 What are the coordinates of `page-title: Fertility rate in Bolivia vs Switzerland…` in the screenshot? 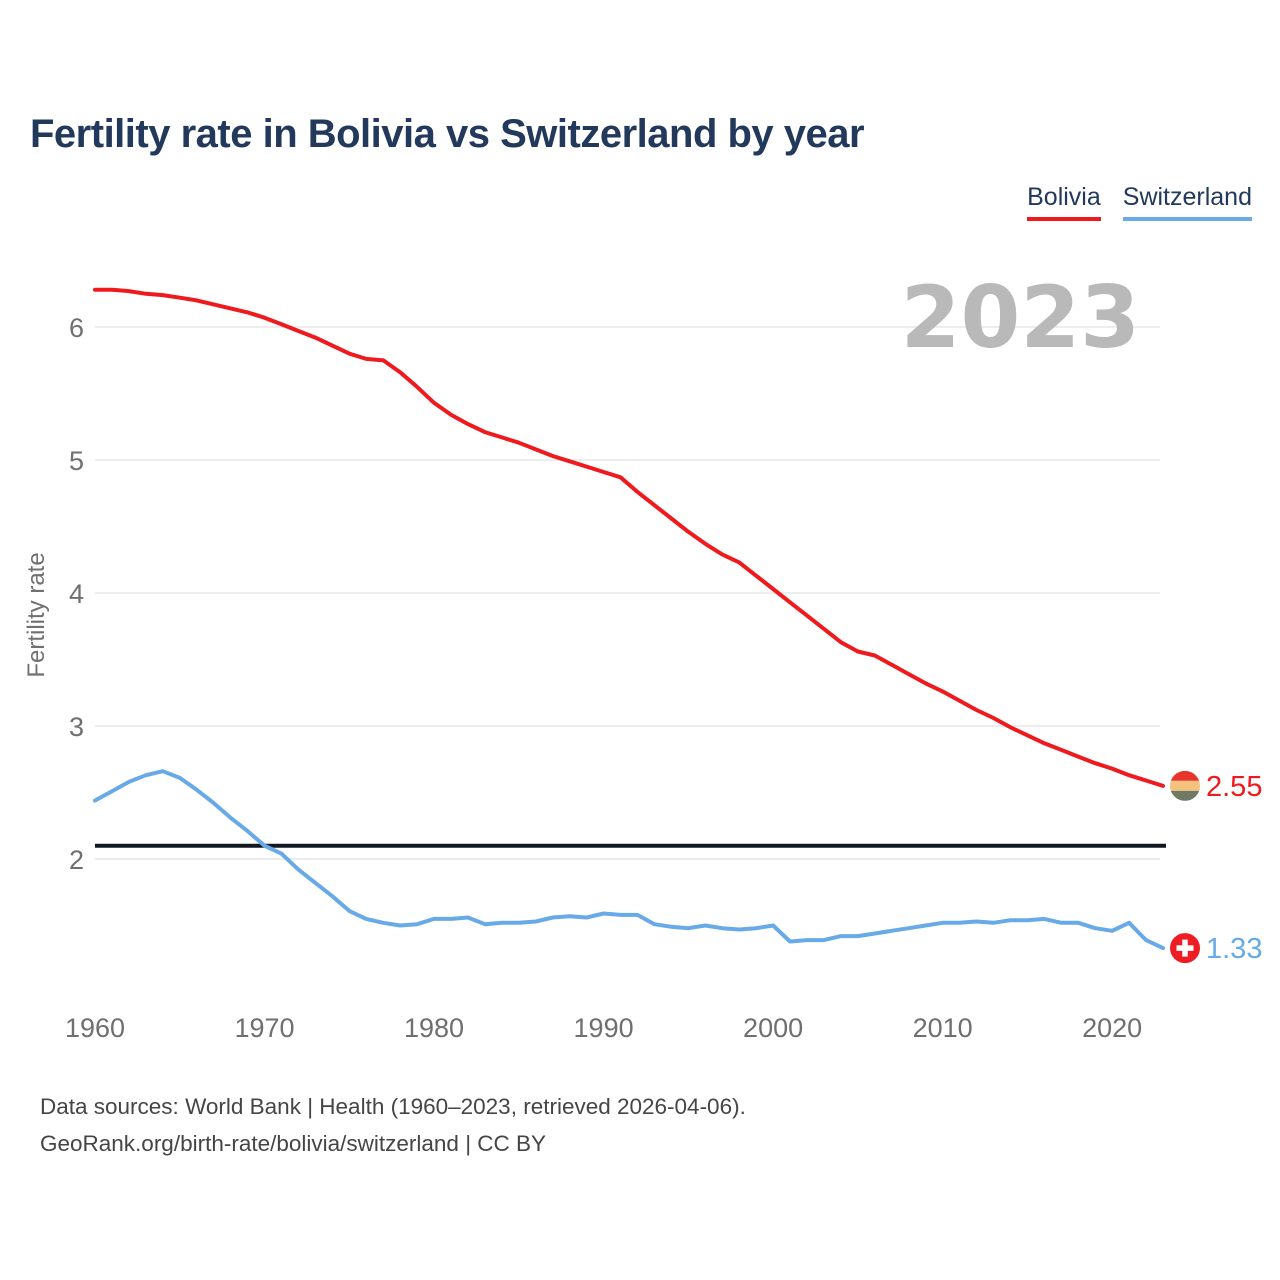 It's located at (447, 134).